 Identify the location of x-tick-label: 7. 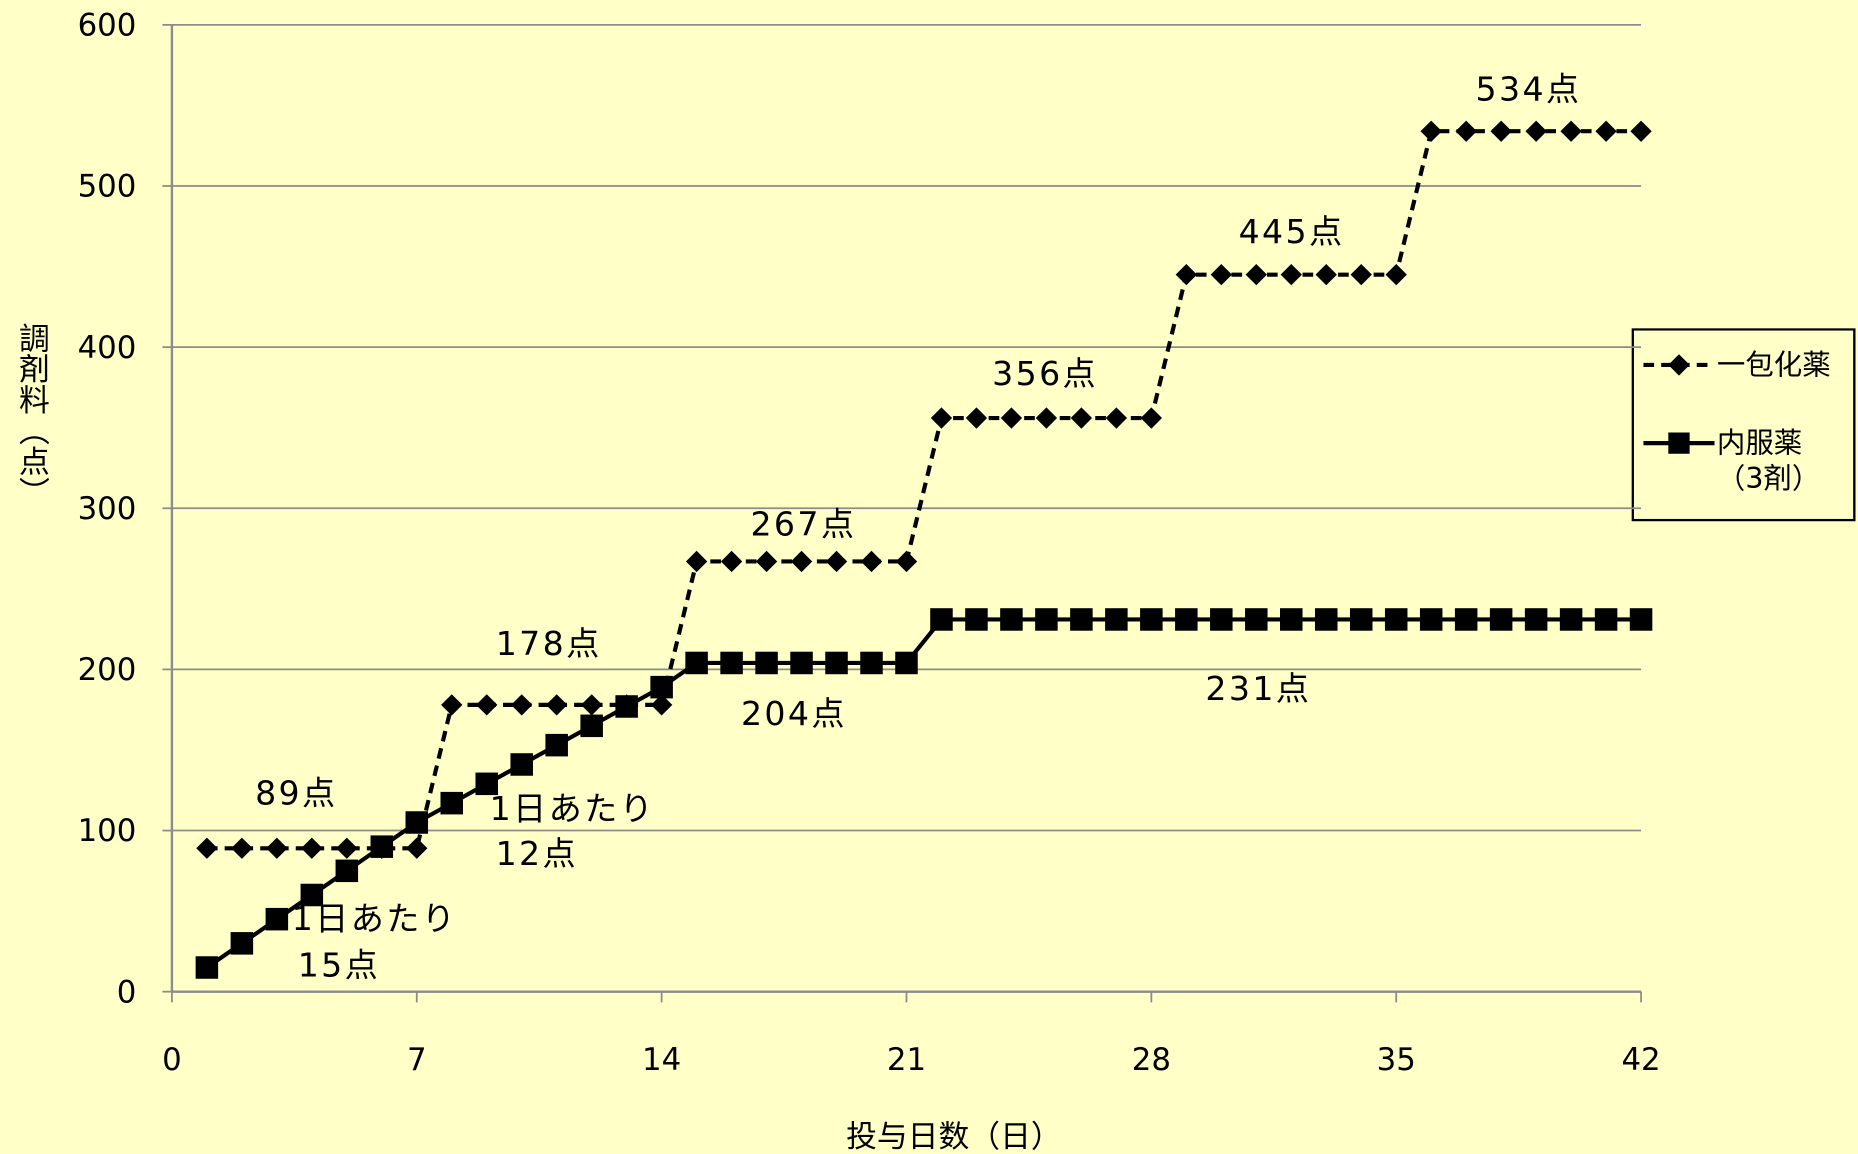
(417, 1060).